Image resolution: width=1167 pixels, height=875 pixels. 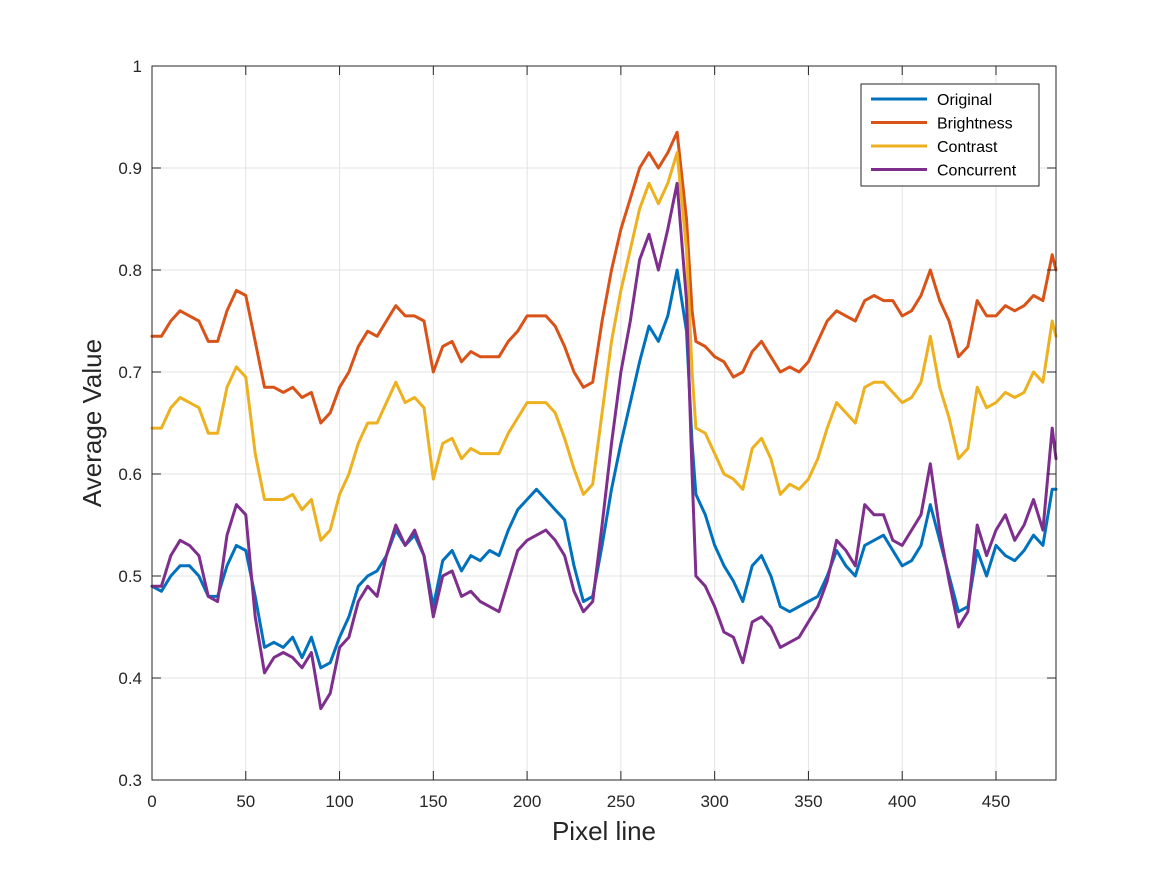 I want to click on y-tick-label: 0.3, so click(x=130, y=780).